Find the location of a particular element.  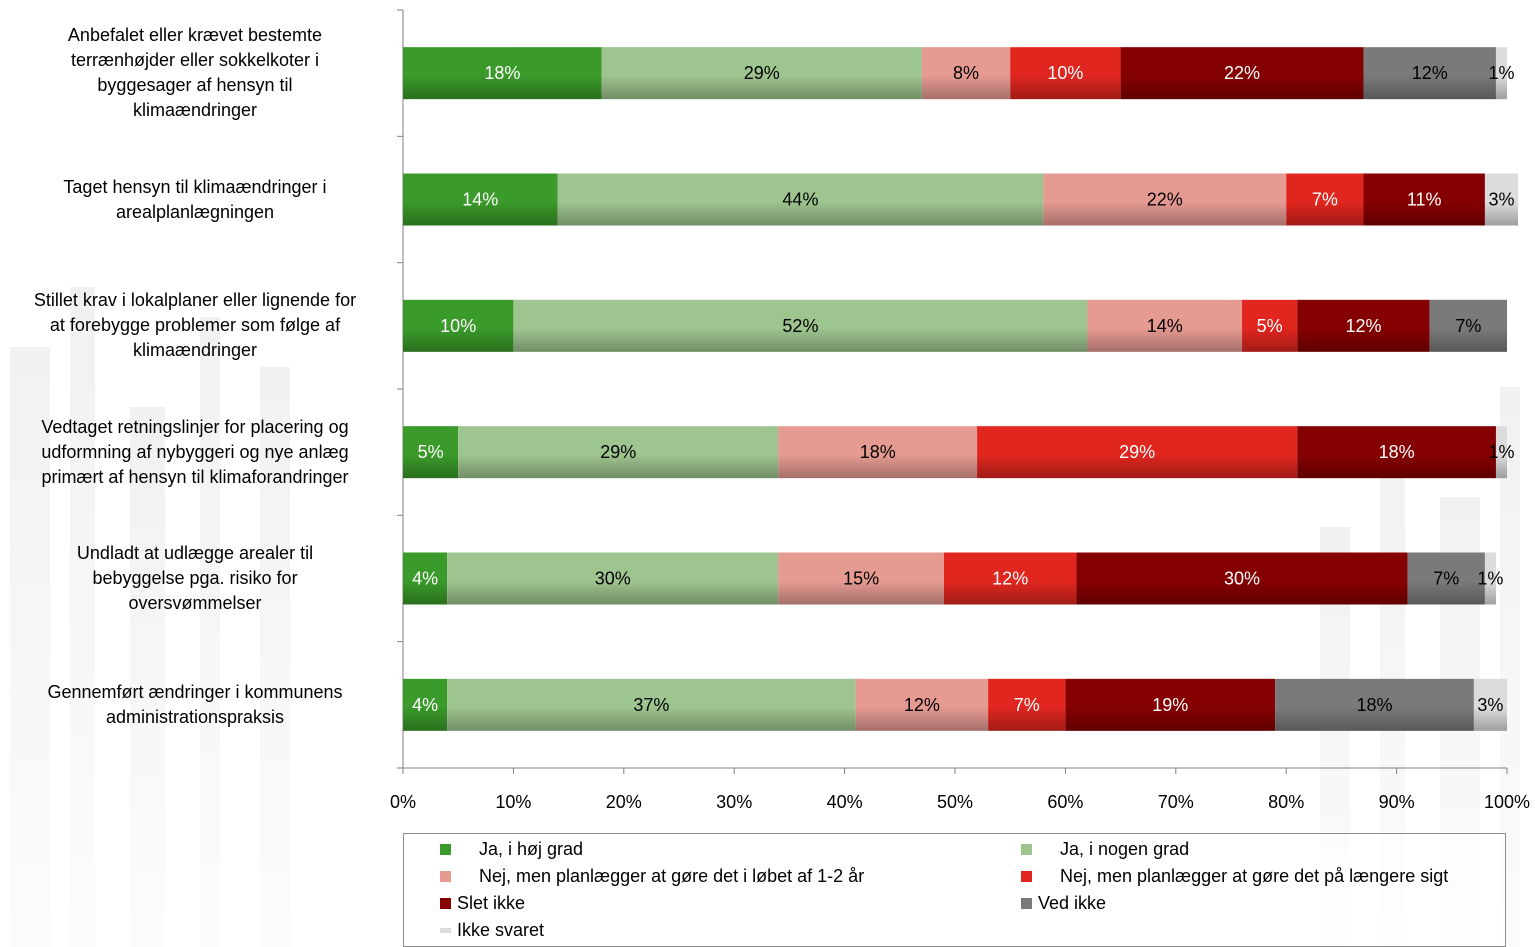

x-tick-label: 50% is located at coordinates (955, 802).